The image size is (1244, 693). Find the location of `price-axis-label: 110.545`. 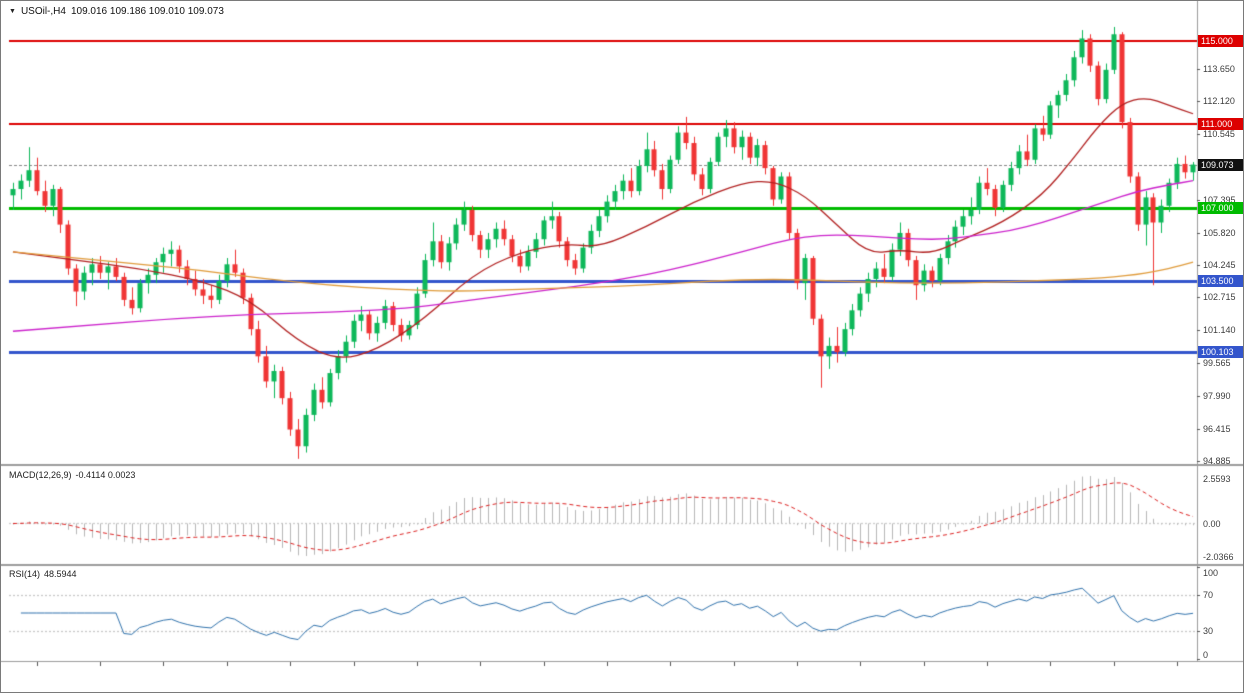

price-axis-label: 110.545 is located at coordinates (1219, 133).